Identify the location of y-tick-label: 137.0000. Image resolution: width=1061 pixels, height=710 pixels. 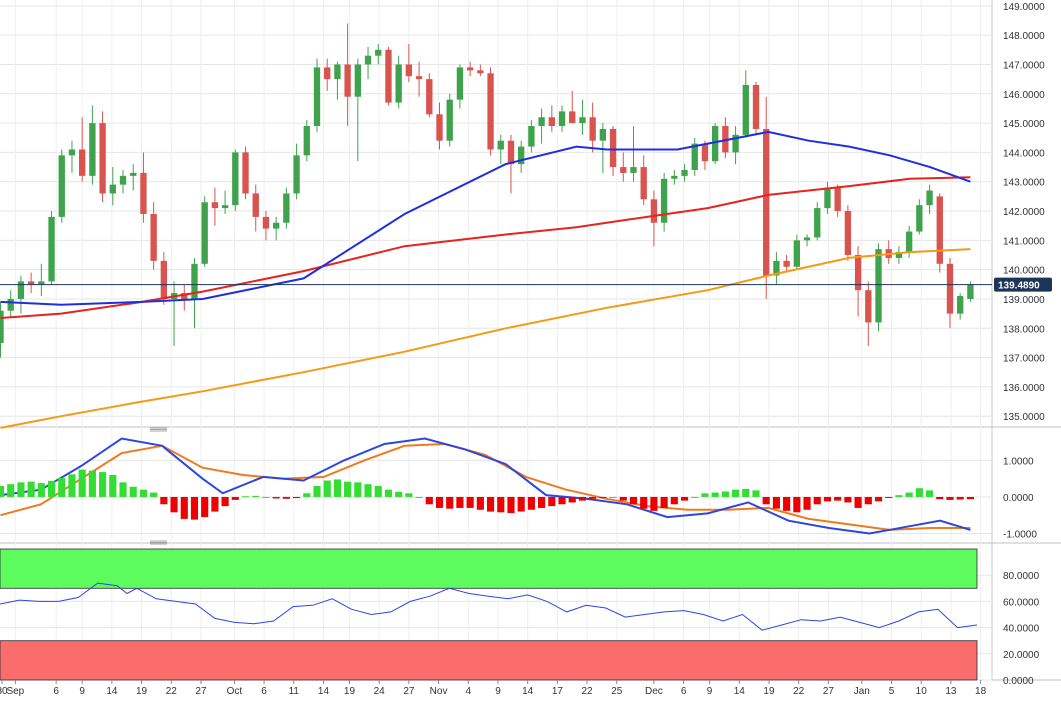
(1024, 359).